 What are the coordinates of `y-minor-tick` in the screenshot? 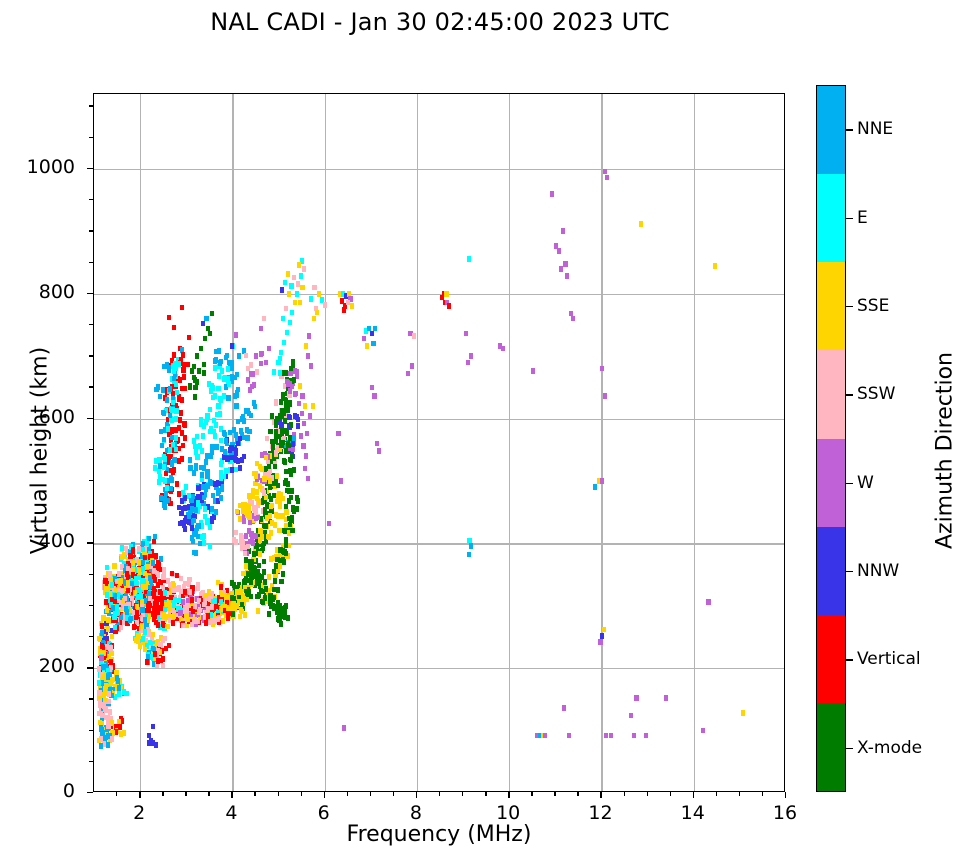 It's located at (91, 106).